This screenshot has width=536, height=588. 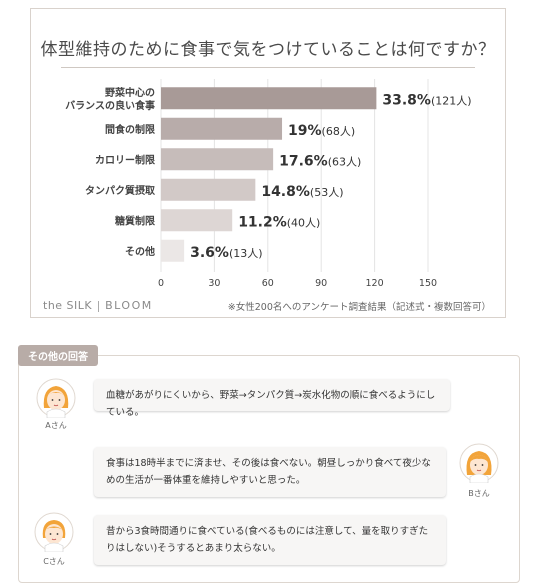 What do you see at coordinates (54, 532) in the screenshot?
I see `avatar-c-icon` at bounding box center [54, 532].